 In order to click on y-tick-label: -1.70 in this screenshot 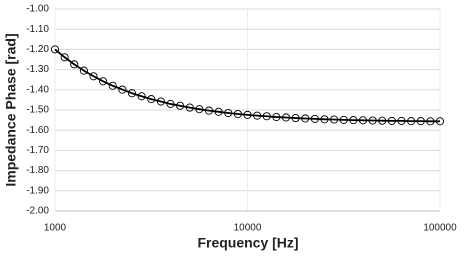, I will do `click(37, 150)`.